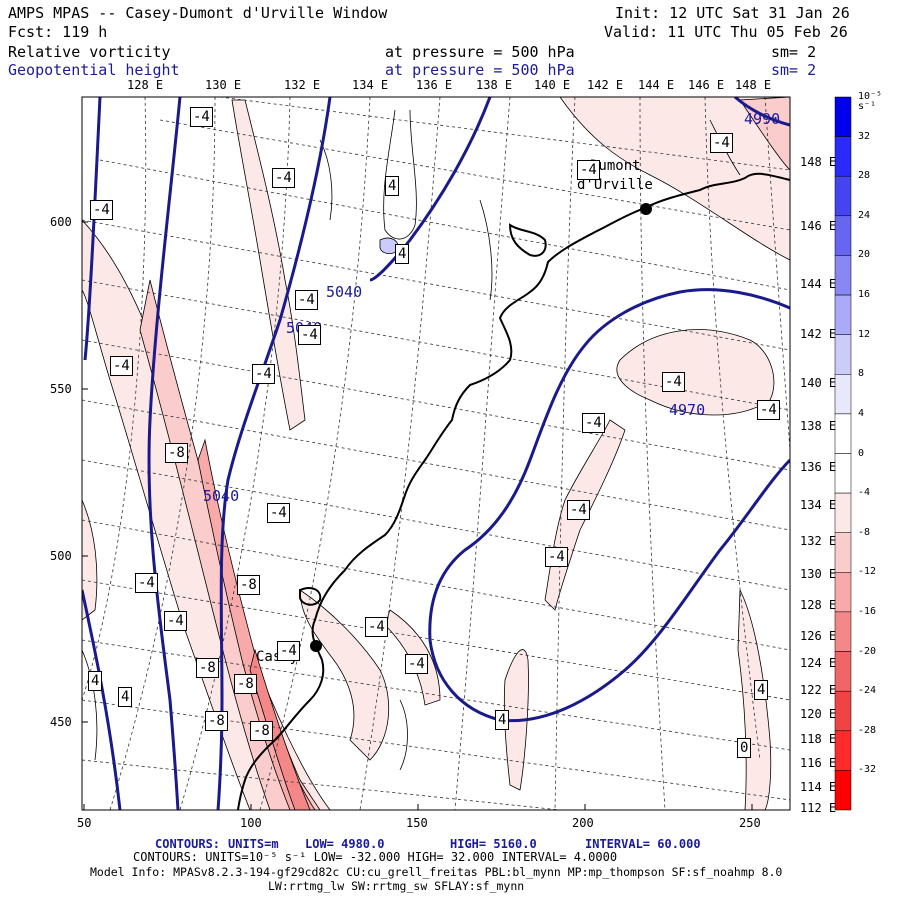  Describe the element at coordinates (750, 823) in the screenshot. I see `x-tick-label: 250` at that location.